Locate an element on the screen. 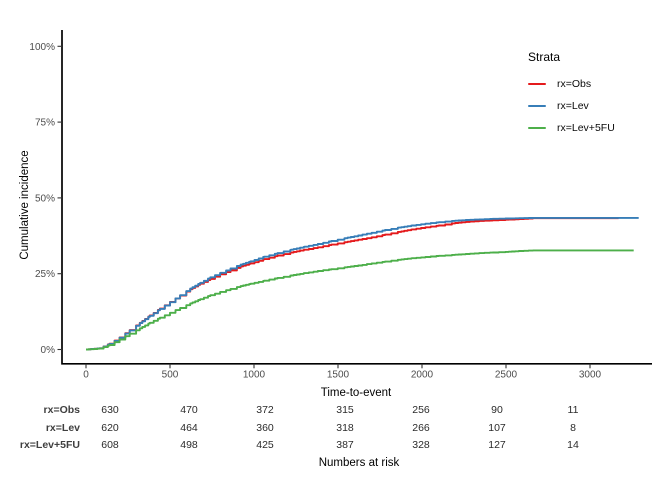 The width and height of the screenshot is (672, 480). legend-item-rx-lev: rx=Lev is located at coordinates (571, 106).